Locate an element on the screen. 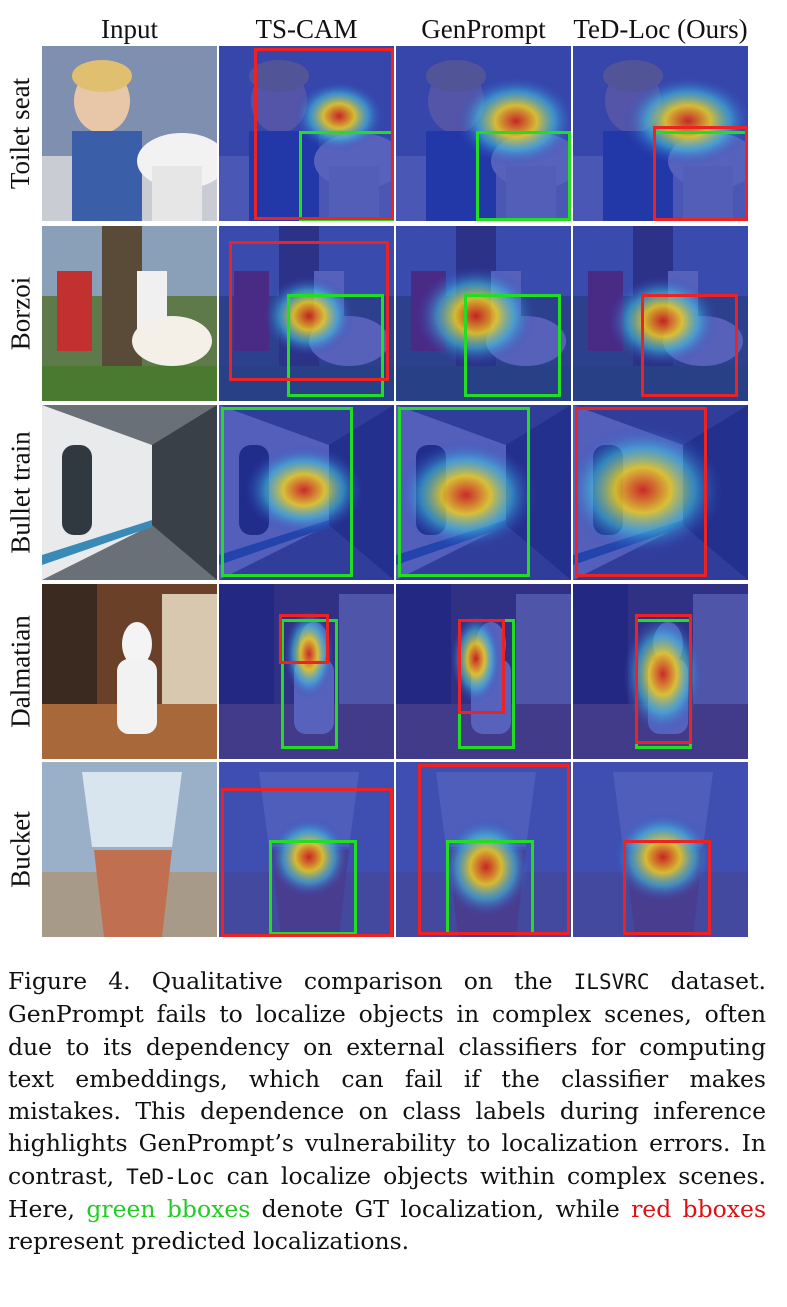 The width and height of the screenshot is (787, 1307). row-label-toilet-seat: Toilet seat is located at coordinates (20, 133).